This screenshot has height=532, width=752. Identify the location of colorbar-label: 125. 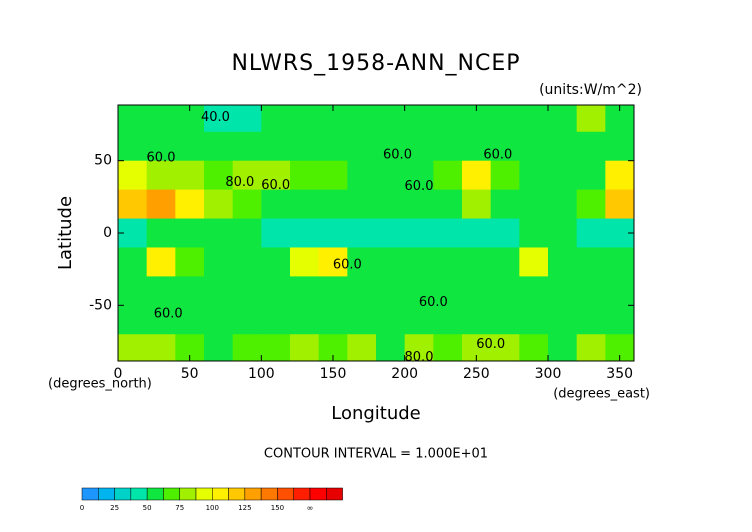
(244, 508).